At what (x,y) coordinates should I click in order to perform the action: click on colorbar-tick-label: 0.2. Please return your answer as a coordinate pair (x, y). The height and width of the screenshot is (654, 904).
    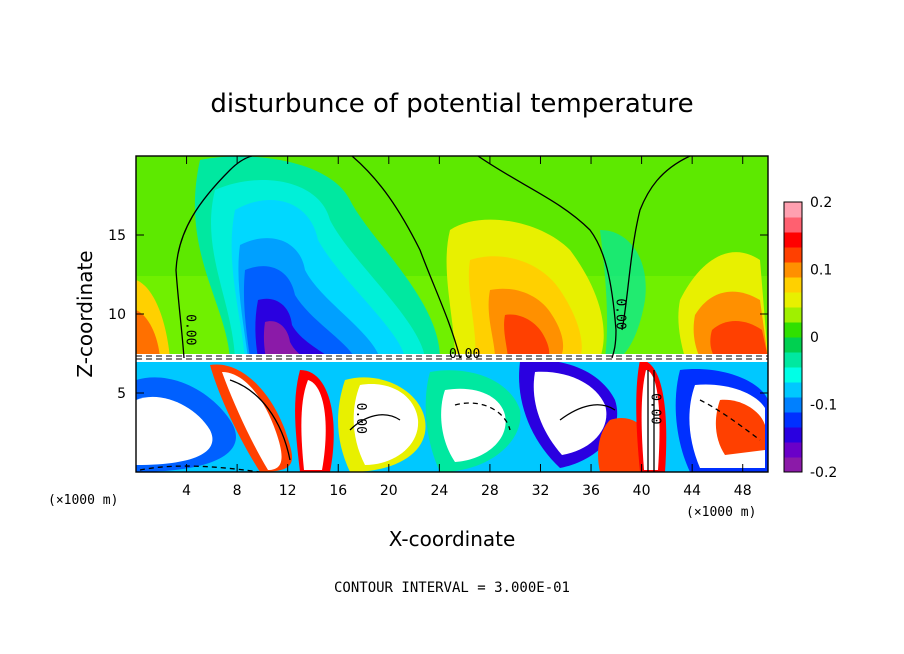
    Looking at the image, I should click on (821, 203).